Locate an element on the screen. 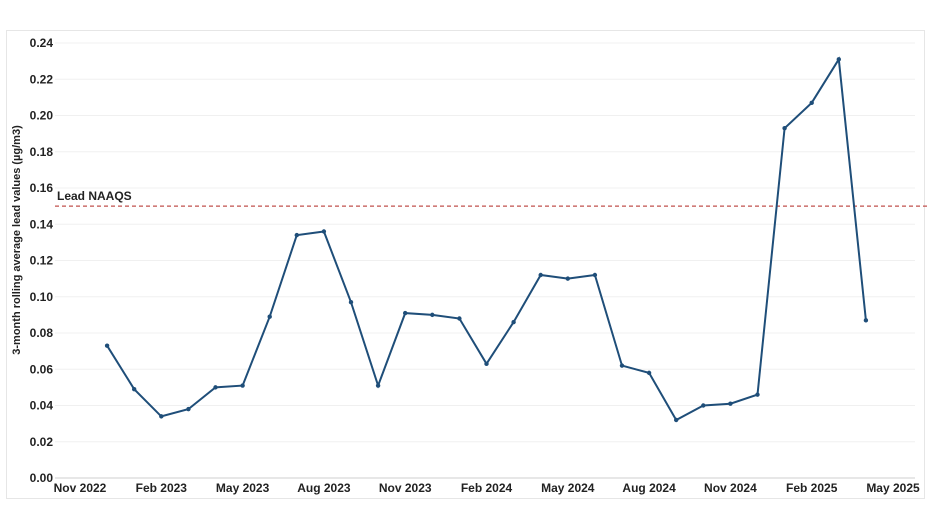 The image size is (932, 524). y-tick-label: 0.08 is located at coordinates (42, 333).